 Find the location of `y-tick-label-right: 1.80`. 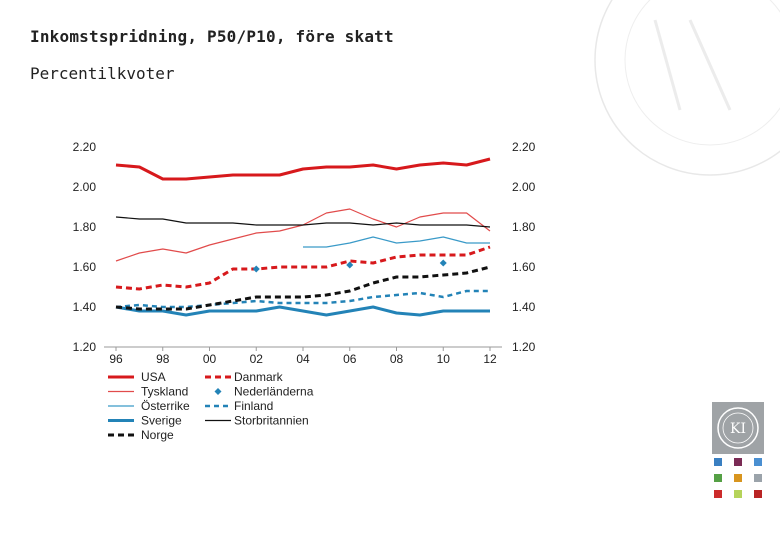

y-tick-label-right: 1.80 is located at coordinates (524, 227).